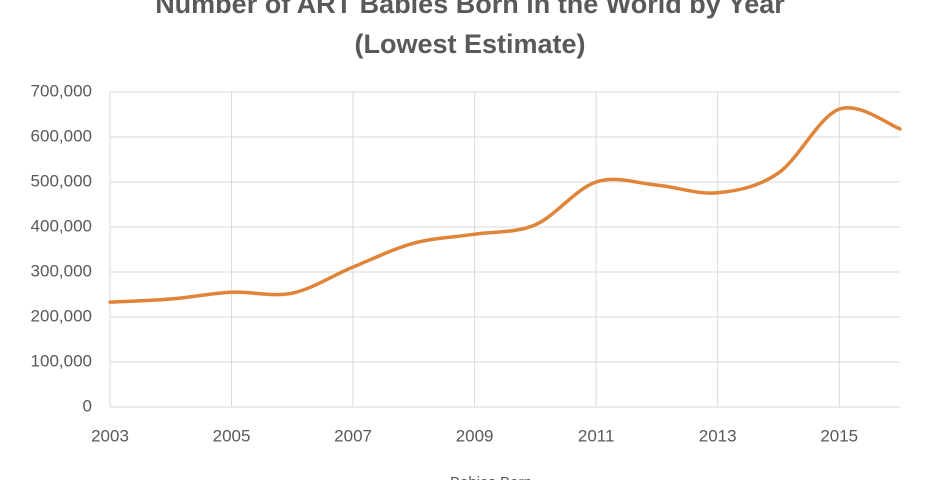 This screenshot has width=950, height=480. What do you see at coordinates (839, 435) in the screenshot?
I see `x-tick-label: 2015` at bounding box center [839, 435].